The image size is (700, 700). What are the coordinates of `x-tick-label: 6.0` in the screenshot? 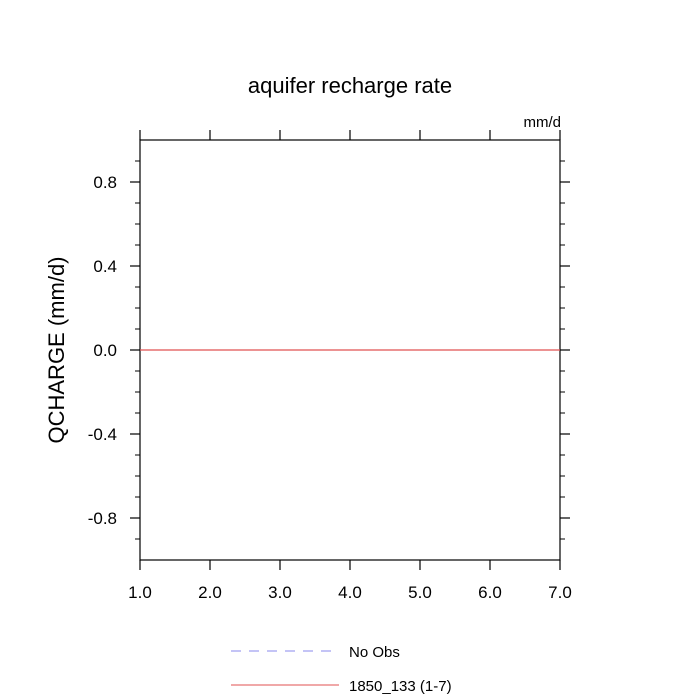 It's located at (490, 592).